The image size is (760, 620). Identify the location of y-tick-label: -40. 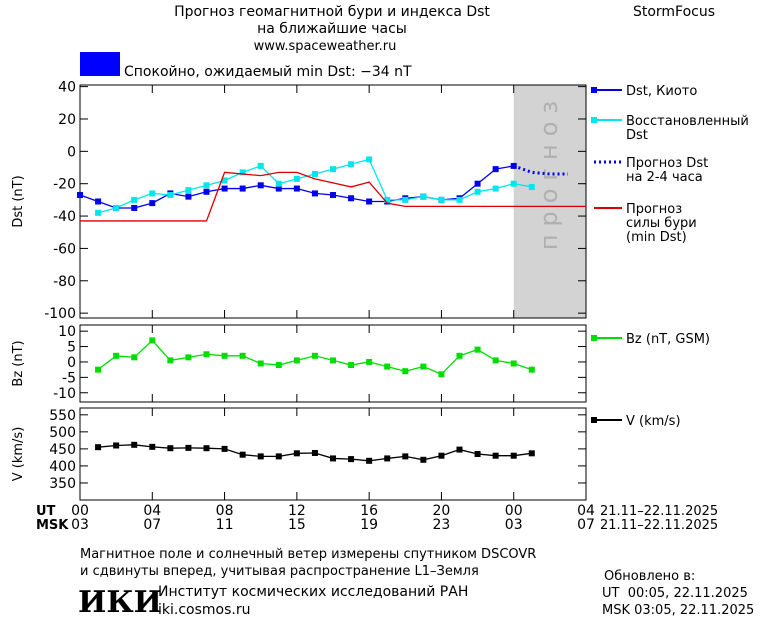
(64, 217).